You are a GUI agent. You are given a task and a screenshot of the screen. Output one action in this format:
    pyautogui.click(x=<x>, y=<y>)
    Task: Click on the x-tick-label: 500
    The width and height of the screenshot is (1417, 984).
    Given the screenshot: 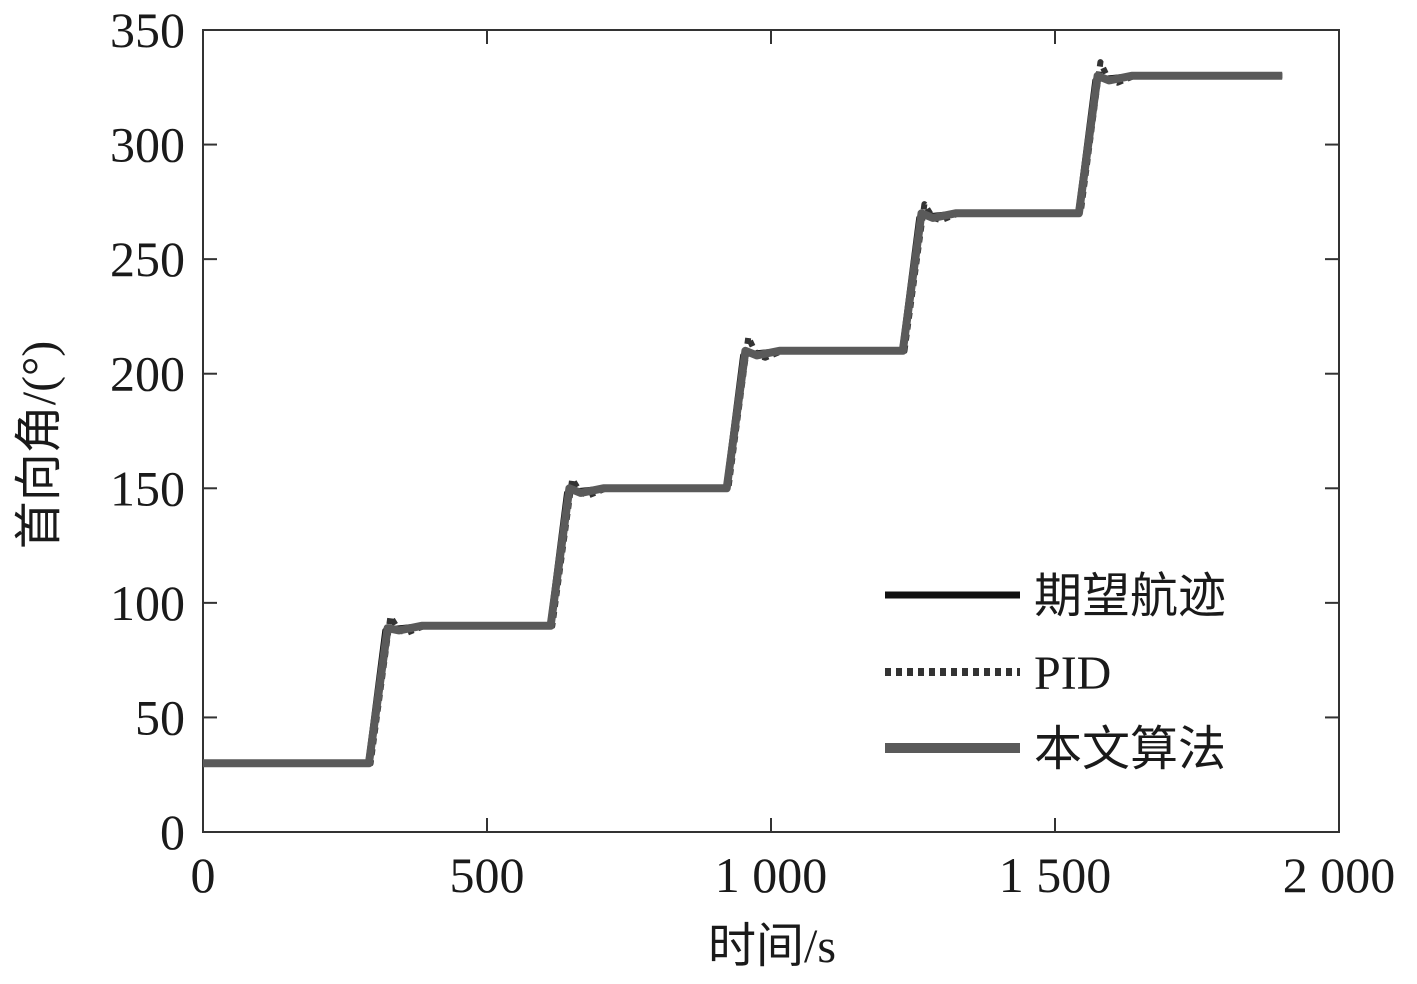 What is the action you would take?
    pyautogui.click(x=487, y=875)
    